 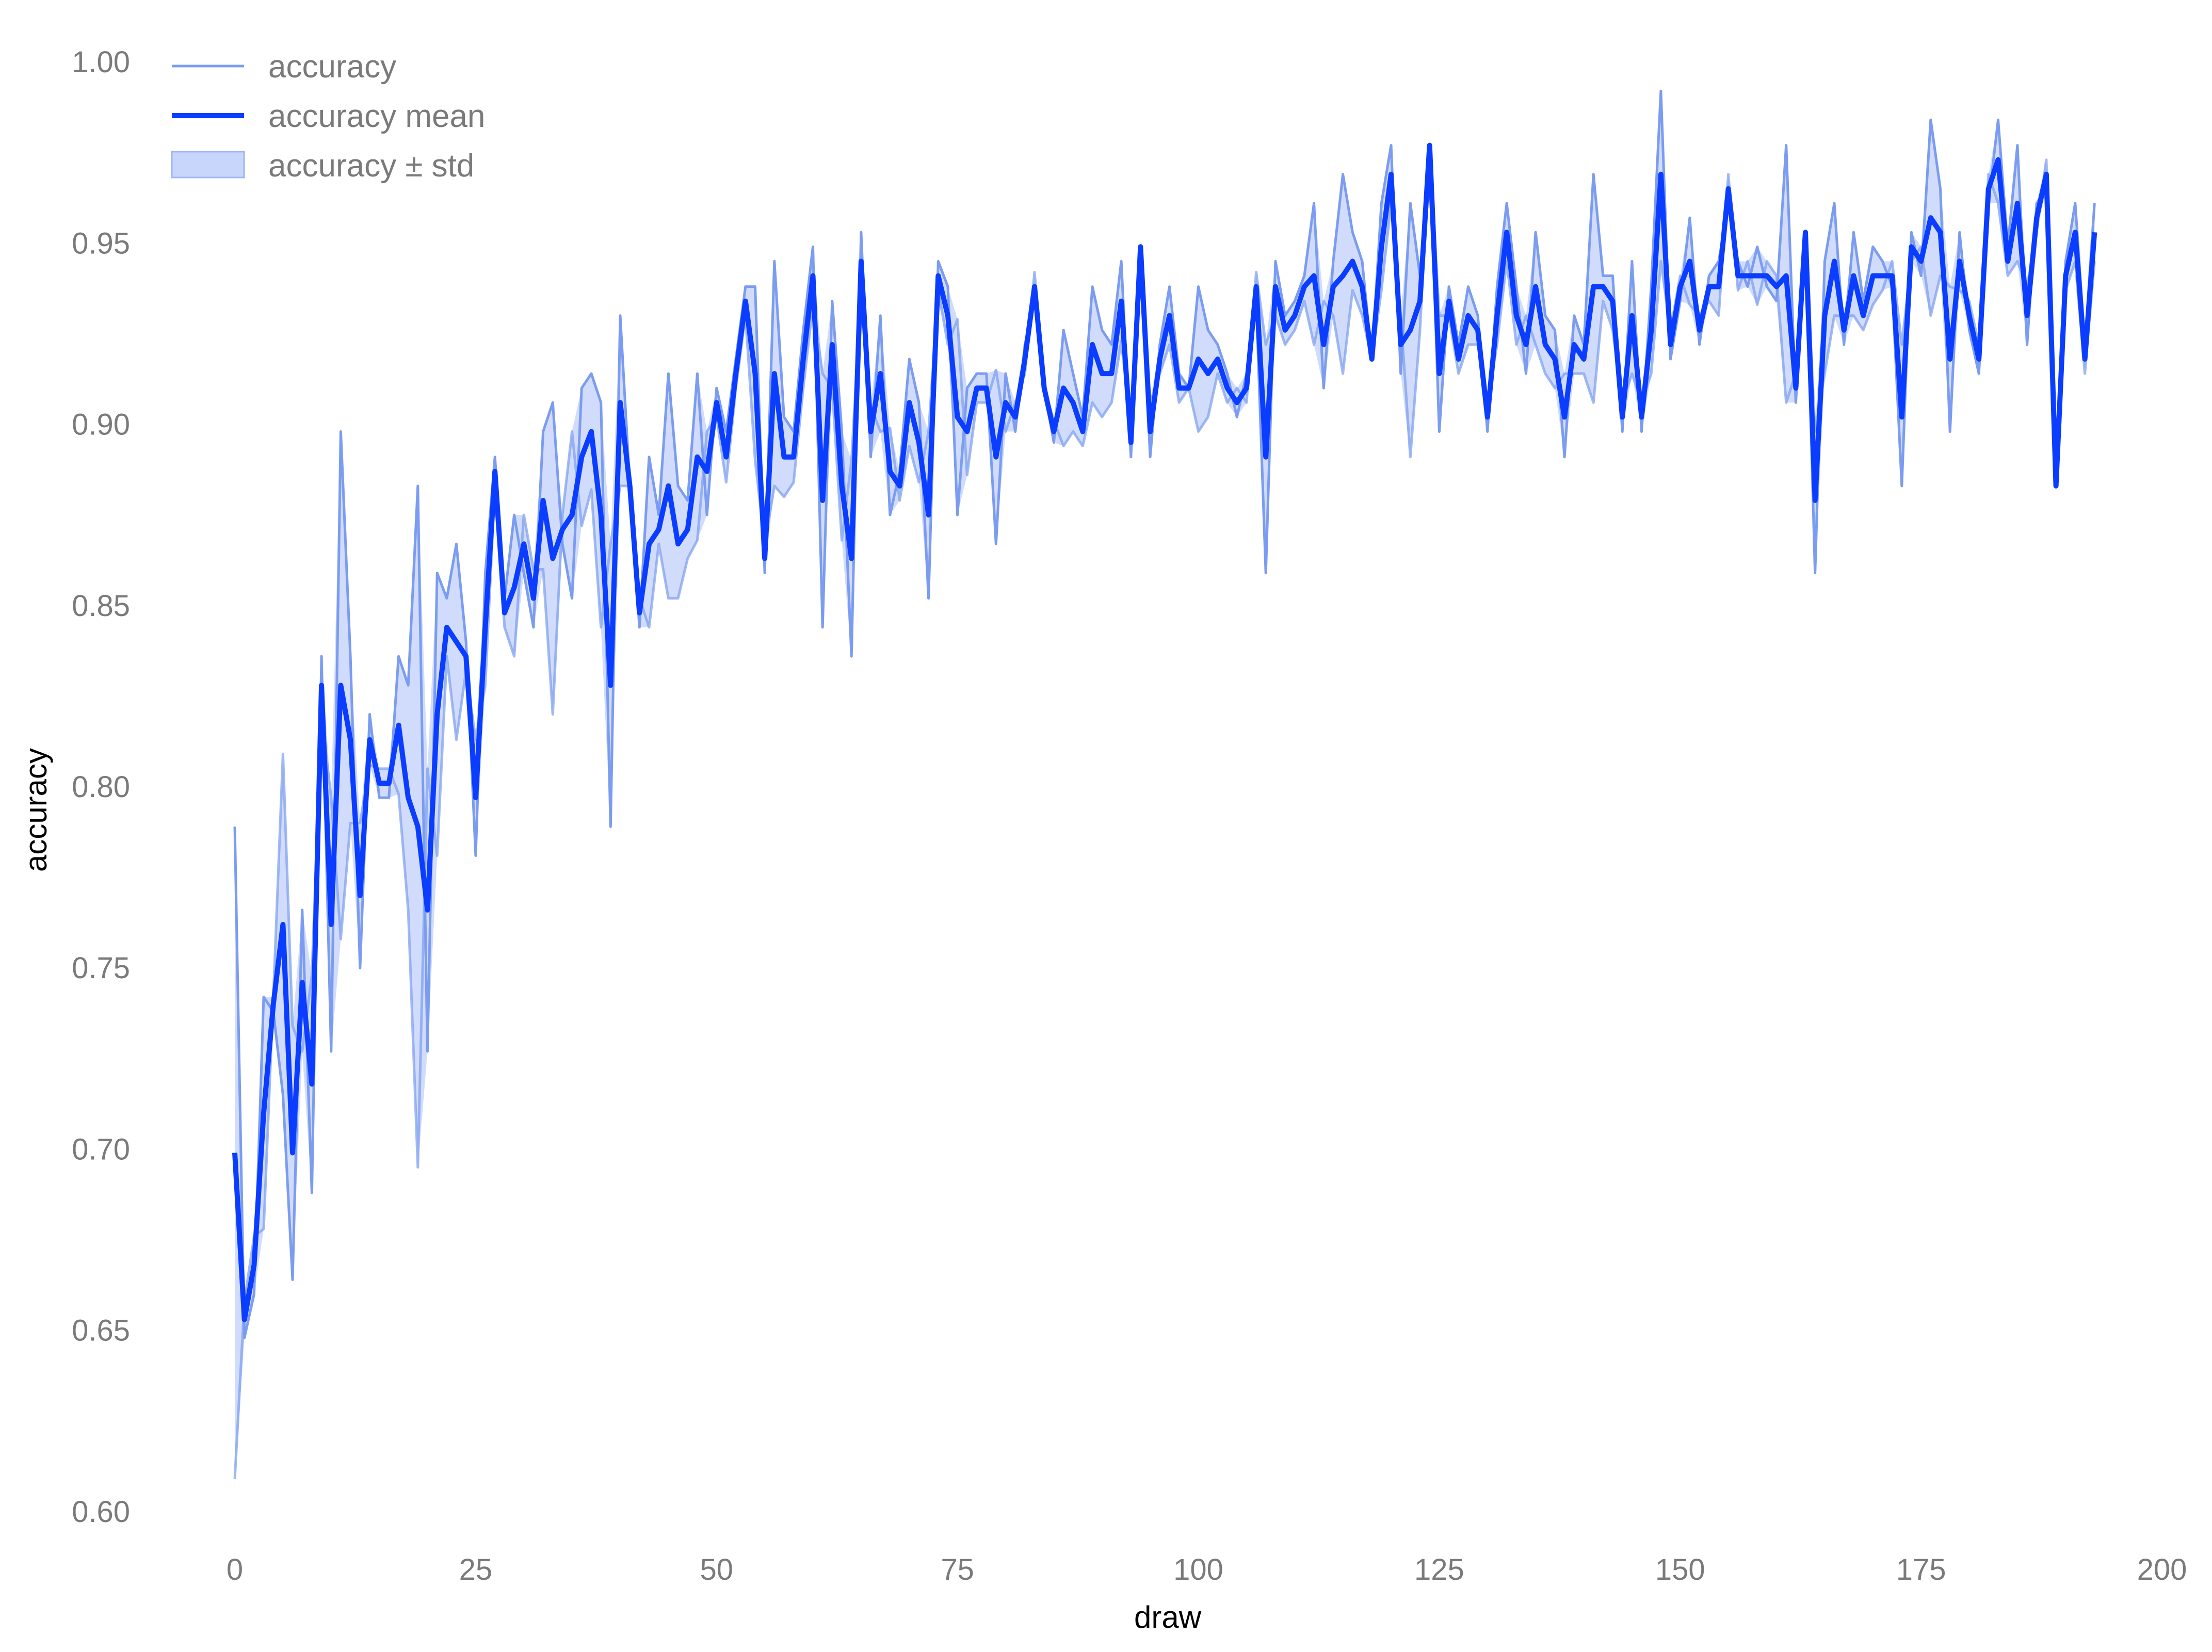 I want to click on x-axis-ticks: 0 25 50 75 100 125 150 175 200, so click(x=1207, y=1569).